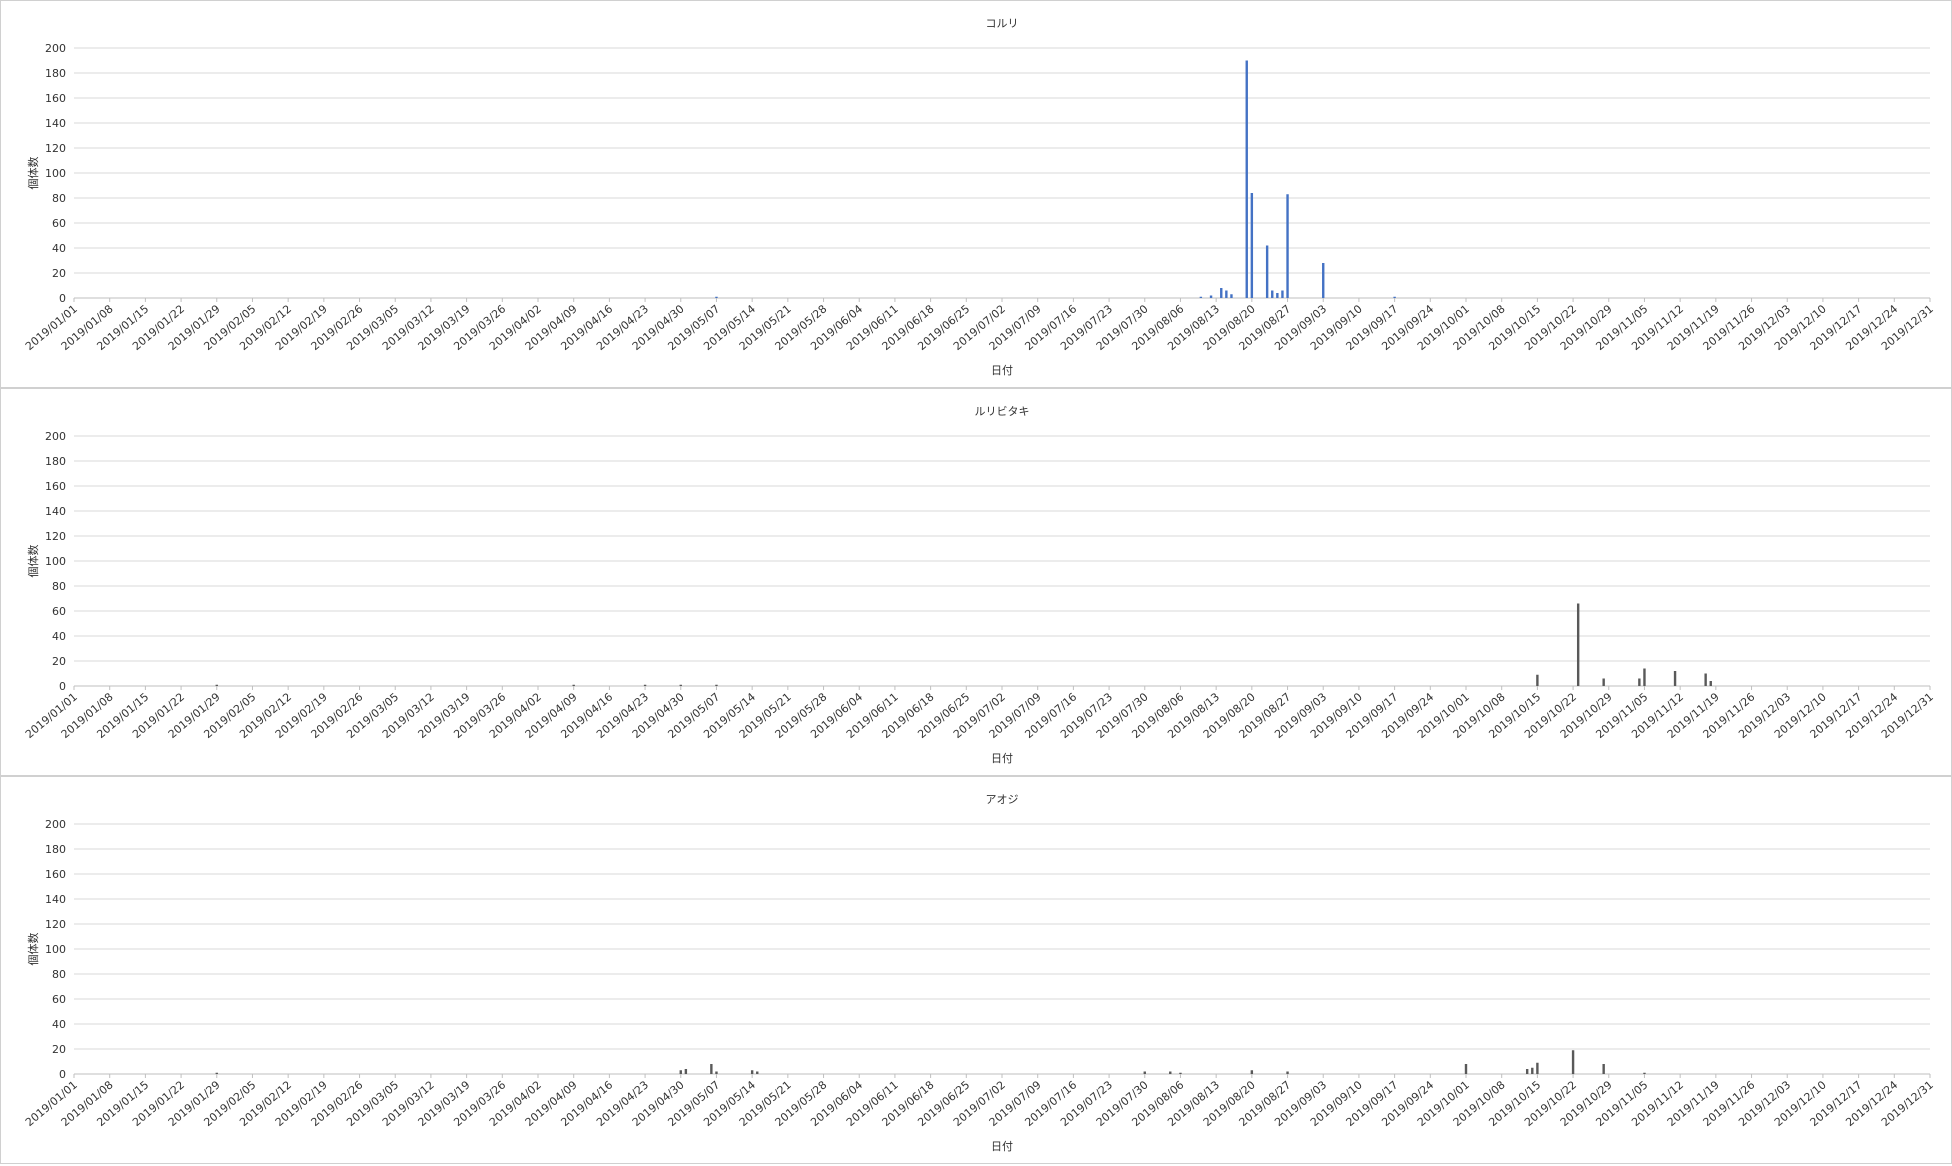  What do you see at coordinates (1002, 411) in the screenshot?
I see `chart-title: ルリビタキ` at bounding box center [1002, 411].